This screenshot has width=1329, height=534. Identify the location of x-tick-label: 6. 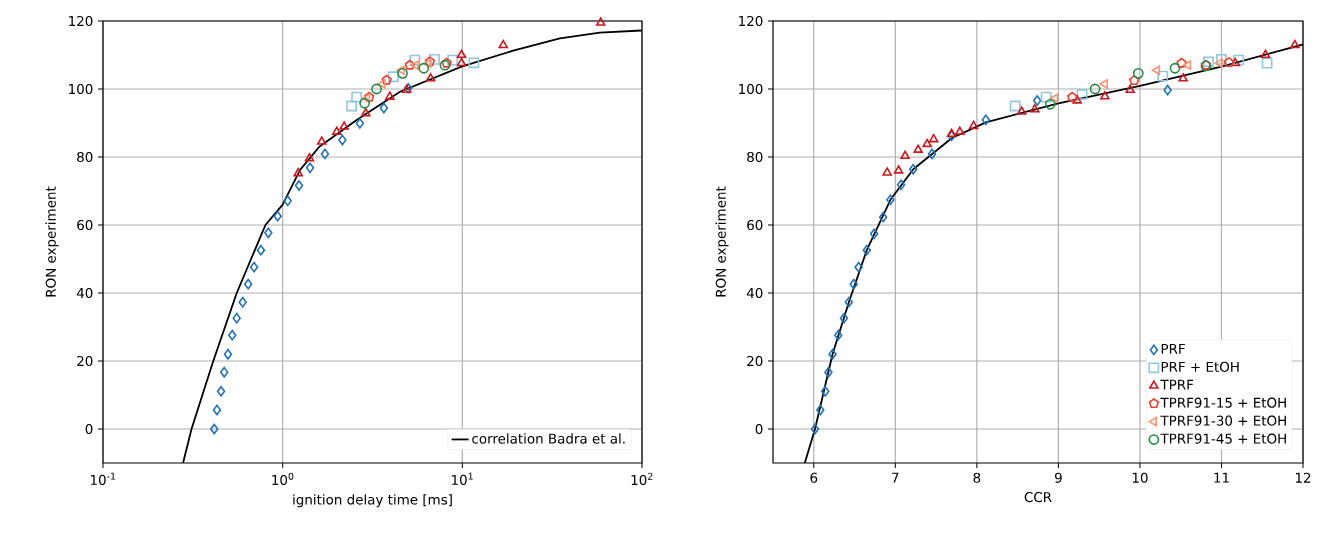
(814, 477).